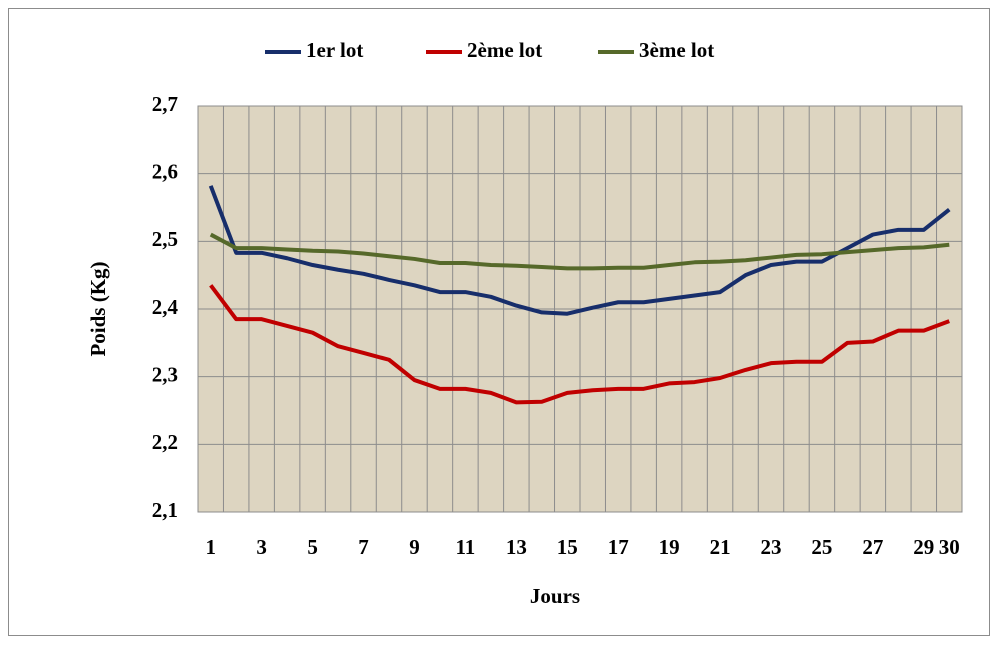 This screenshot has width=999, height=648. What do you see at coordinates (465, 547) in the screenshot?
I see `x-tick-label: 11` at bounding box center [465, 547].